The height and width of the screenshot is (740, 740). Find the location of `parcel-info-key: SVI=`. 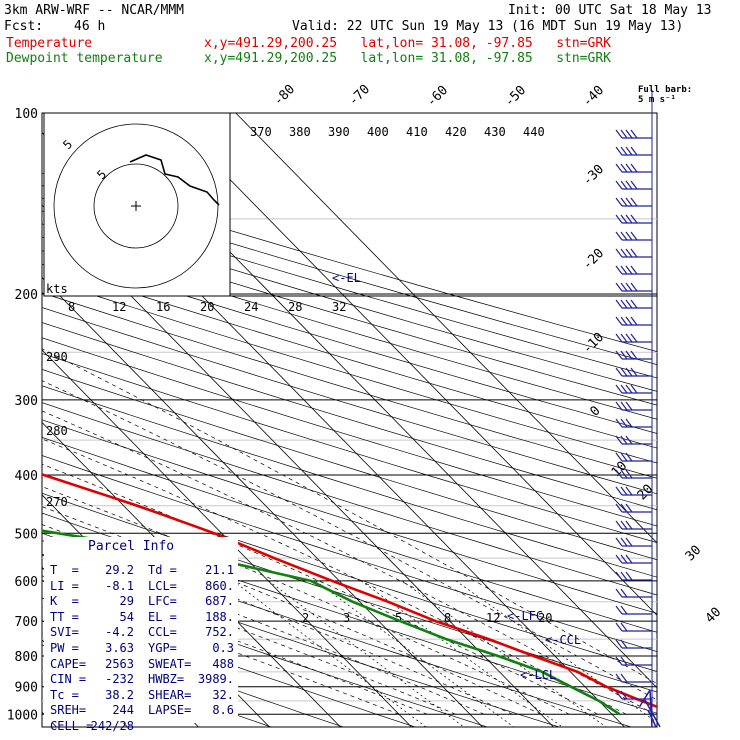

parcel-info-key: SVI= is located at coordinates (64, 632).